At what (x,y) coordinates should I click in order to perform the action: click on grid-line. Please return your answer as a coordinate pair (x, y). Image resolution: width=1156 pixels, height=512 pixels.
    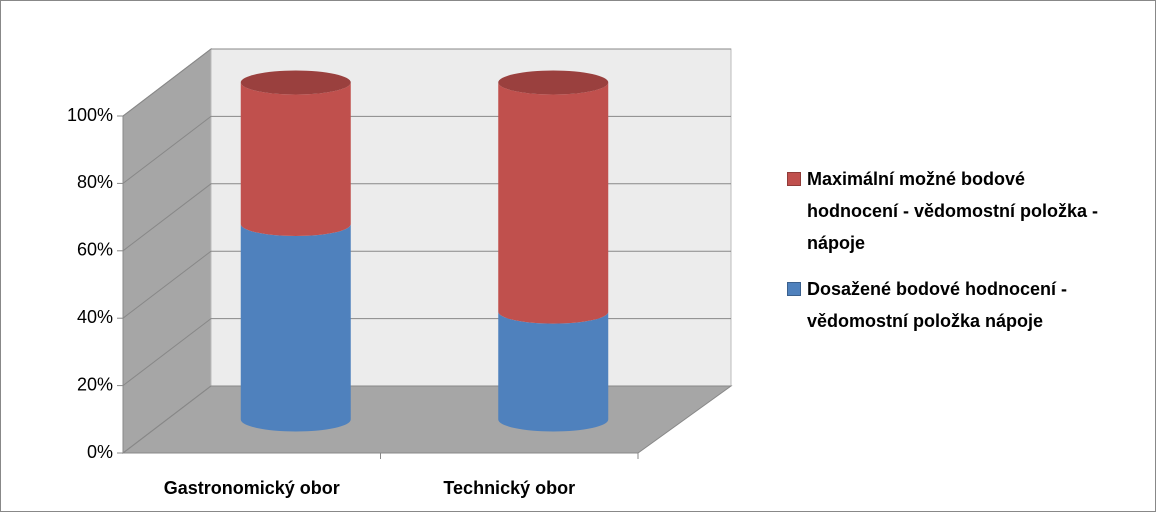
    Looking at the image, I should click on (426, 82).